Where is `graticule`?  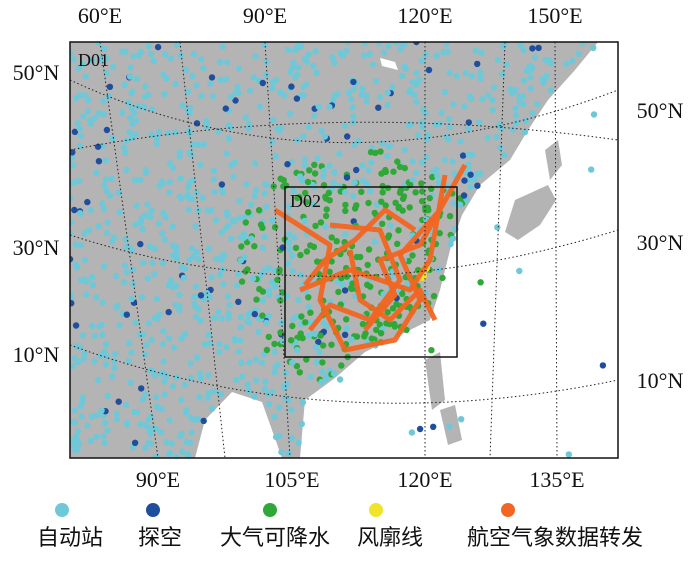 graticule is located at coordinates (202, 250).